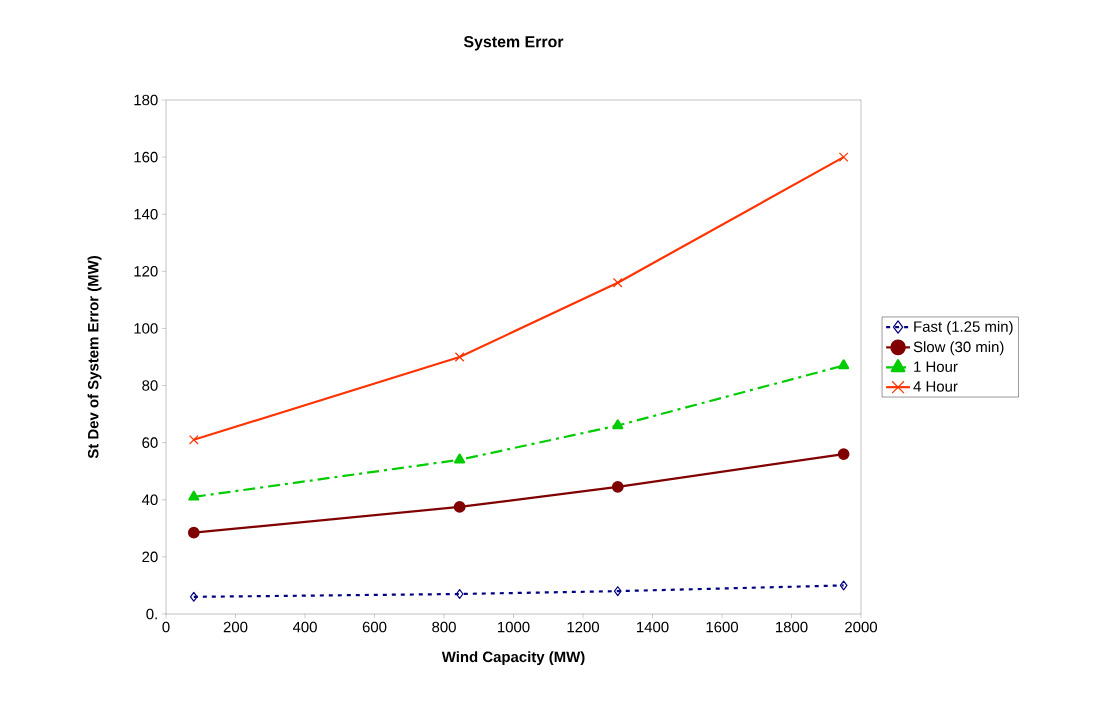 This screenshot has height=702, width=1108. What do you see at coordinates (653, 627) in the screenshot?
I see `x-tick-label: 1400` at bounding box center [653, 627].